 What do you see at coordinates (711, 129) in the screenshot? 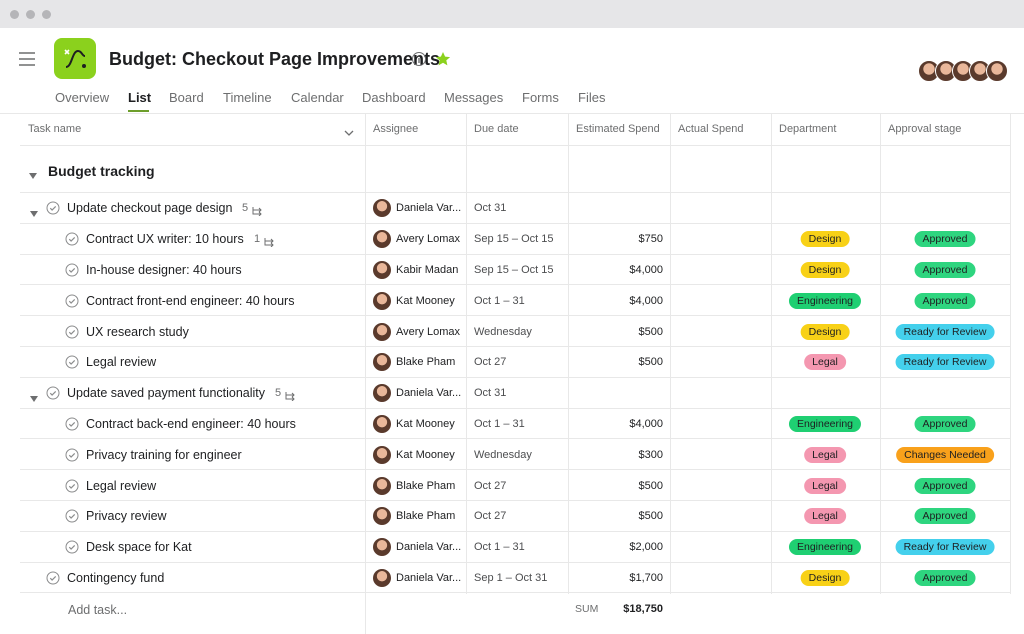
I see `column-header: Actual Spend` at bounding box center [711, 129].